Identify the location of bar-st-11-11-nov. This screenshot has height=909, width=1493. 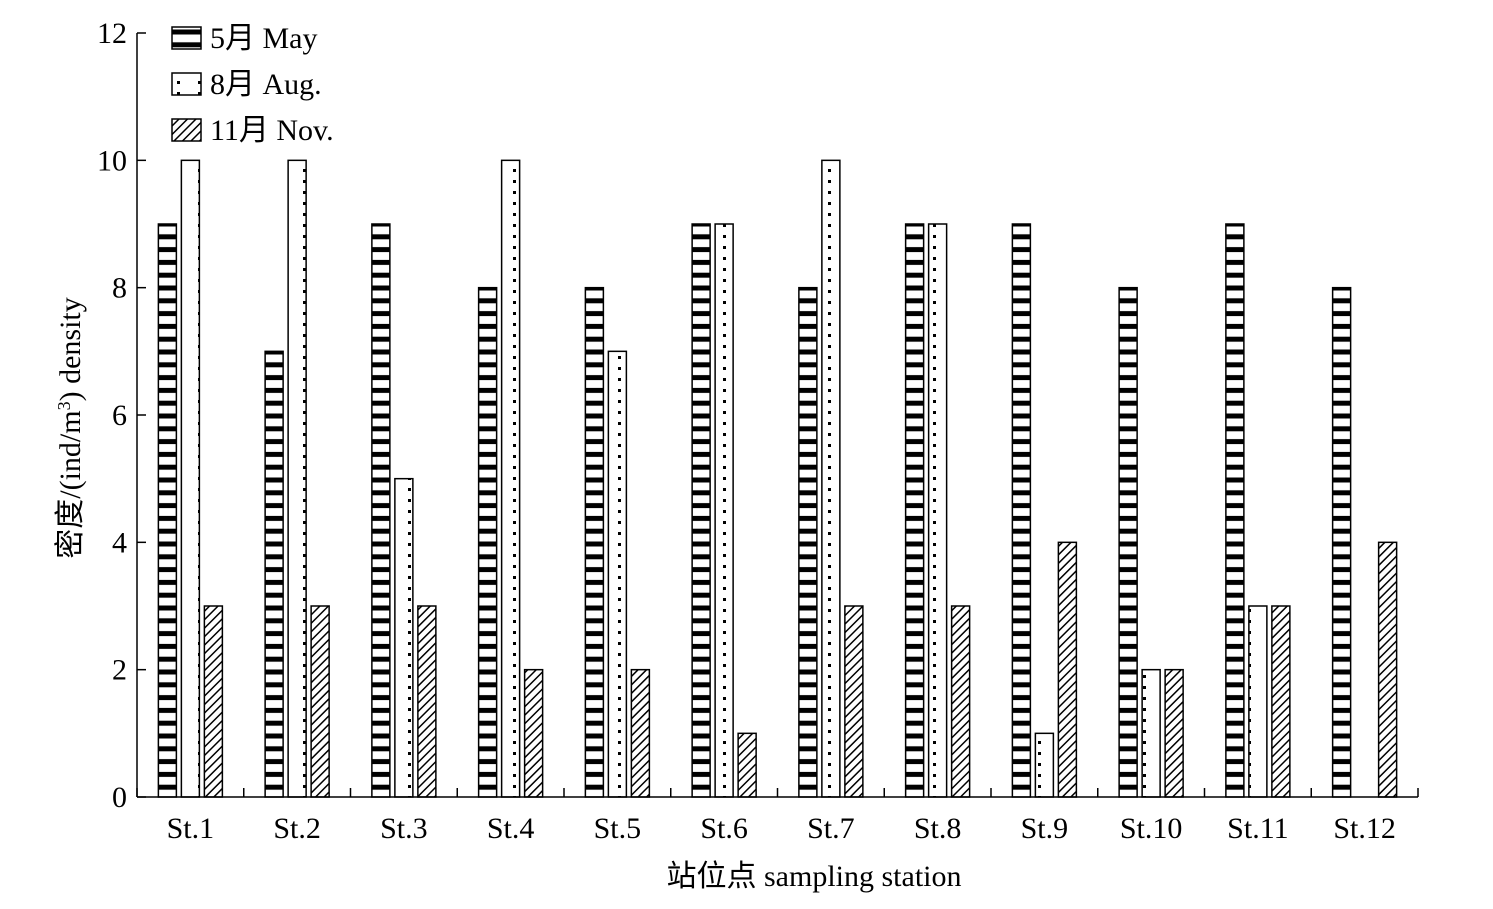
(1281, 701).